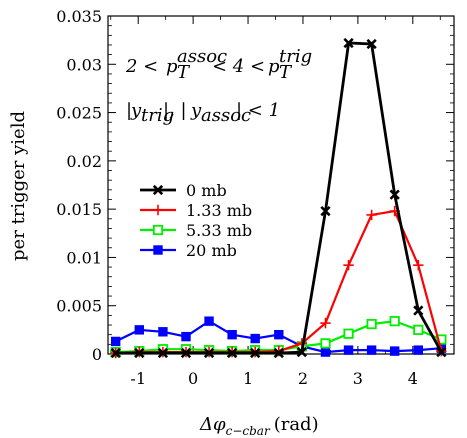 The width and height of the screenshot is (467, 438). Describe the element at coordinates (138, 378) in the screenshot. I see `x-tick-label: -1` at that location.